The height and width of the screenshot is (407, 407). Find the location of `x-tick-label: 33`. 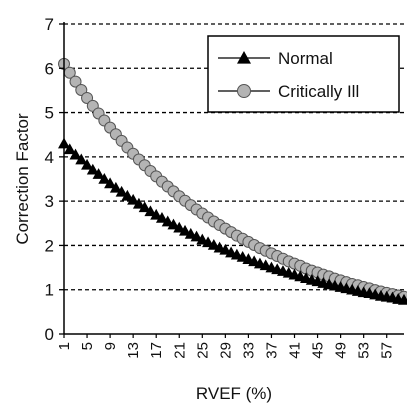

x-tick-label: 33 is located at coordinates (248, 350).